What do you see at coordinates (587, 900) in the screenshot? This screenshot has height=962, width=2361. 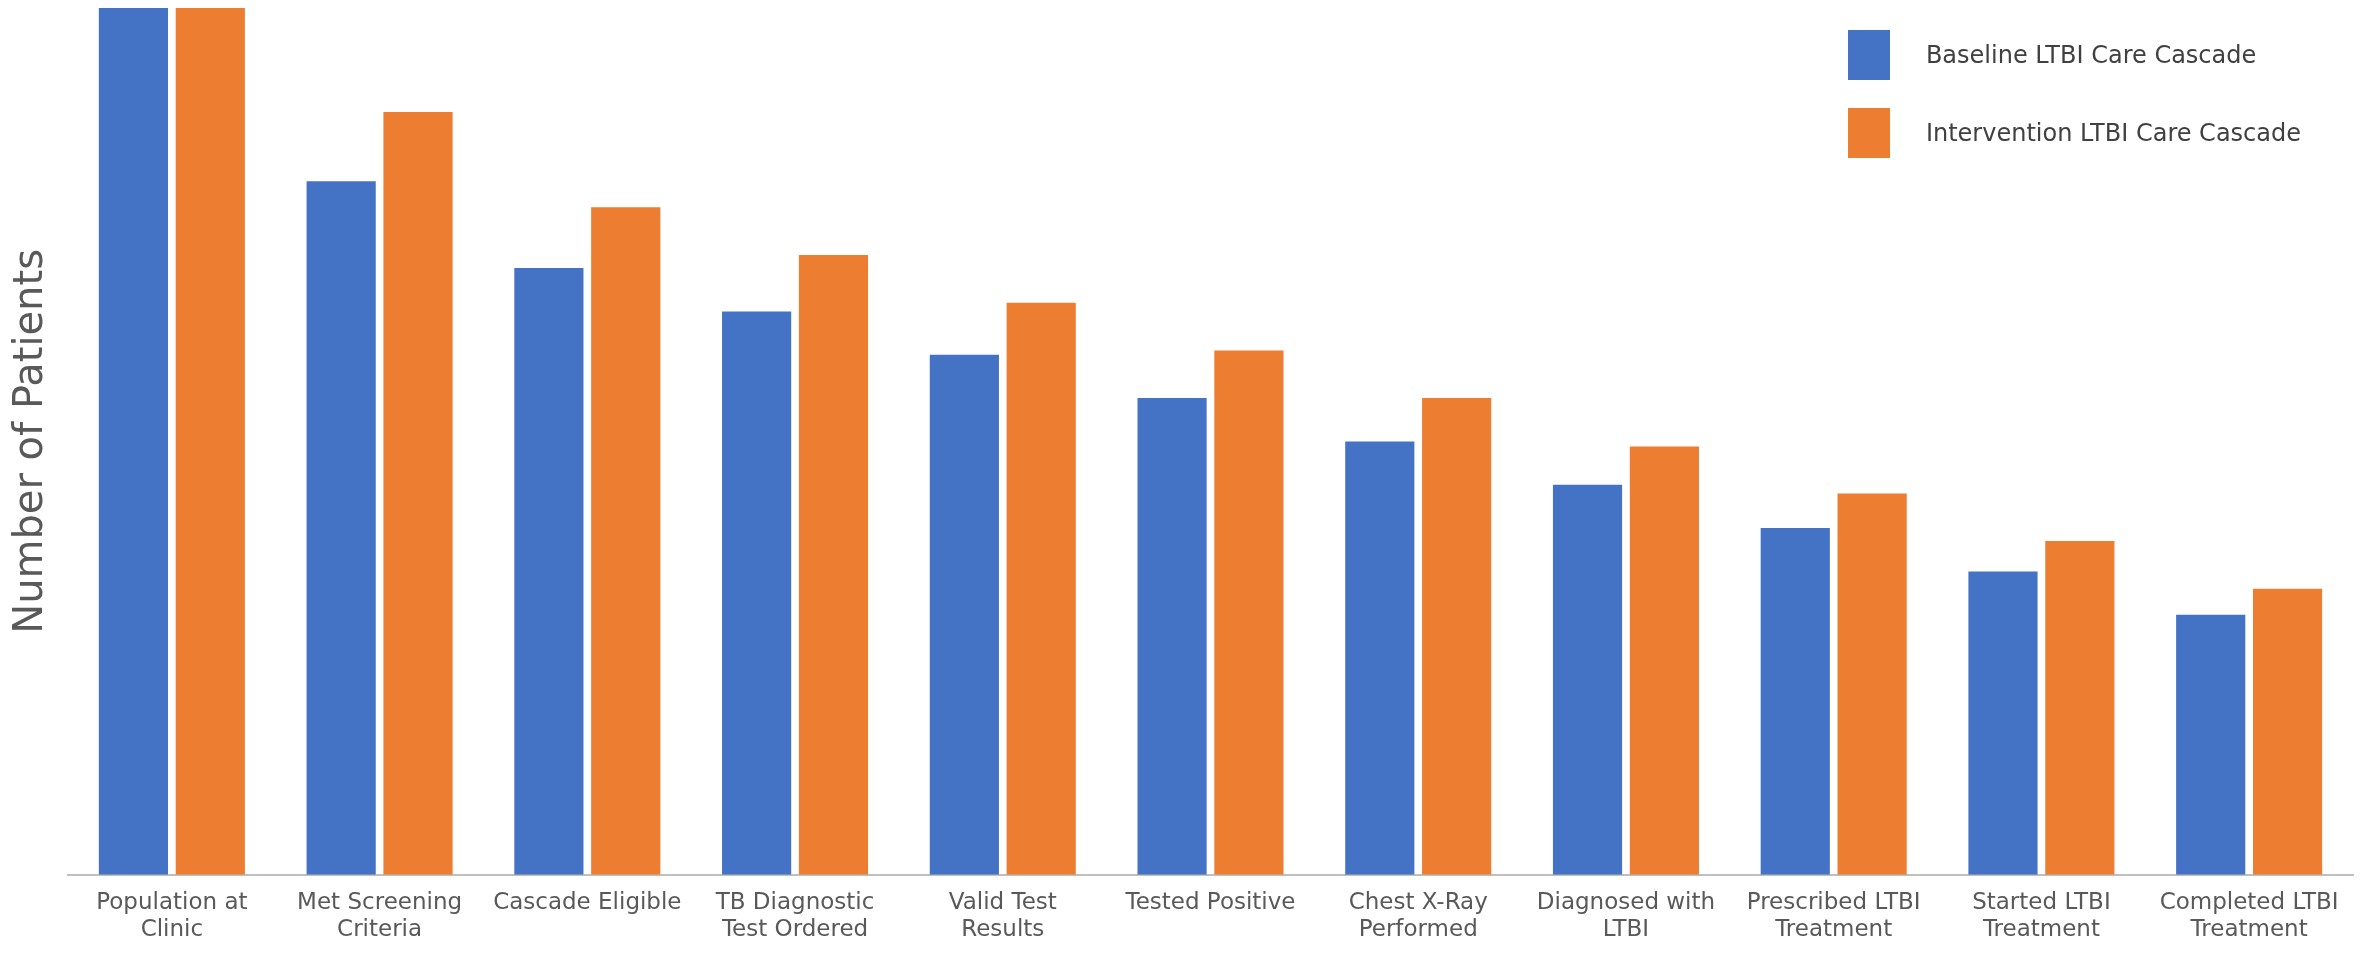 I see `x-tick-label: Cascade Eligible` at bounding box center [587, 900].